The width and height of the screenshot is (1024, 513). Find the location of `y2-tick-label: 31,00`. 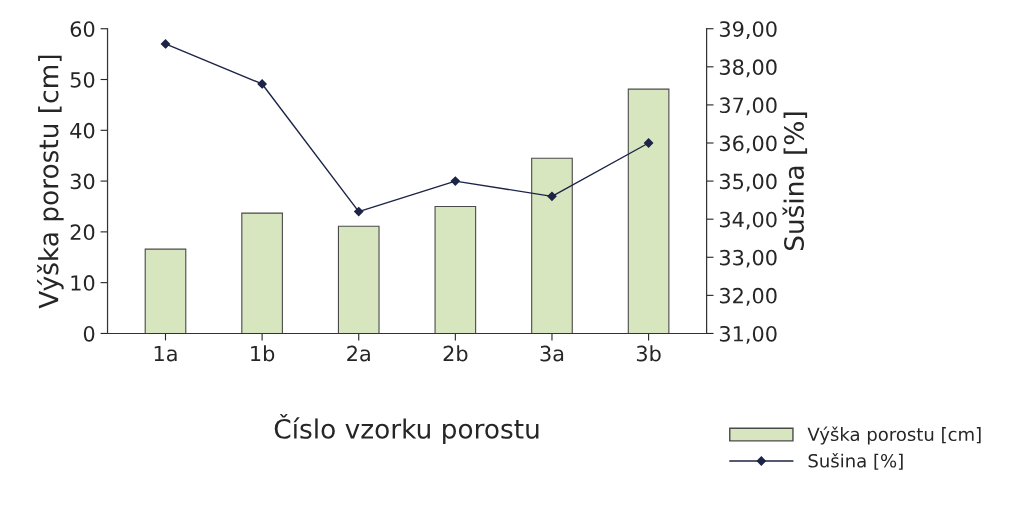

y2-tick-label: 31,00 is located at coordinates (748, 334).